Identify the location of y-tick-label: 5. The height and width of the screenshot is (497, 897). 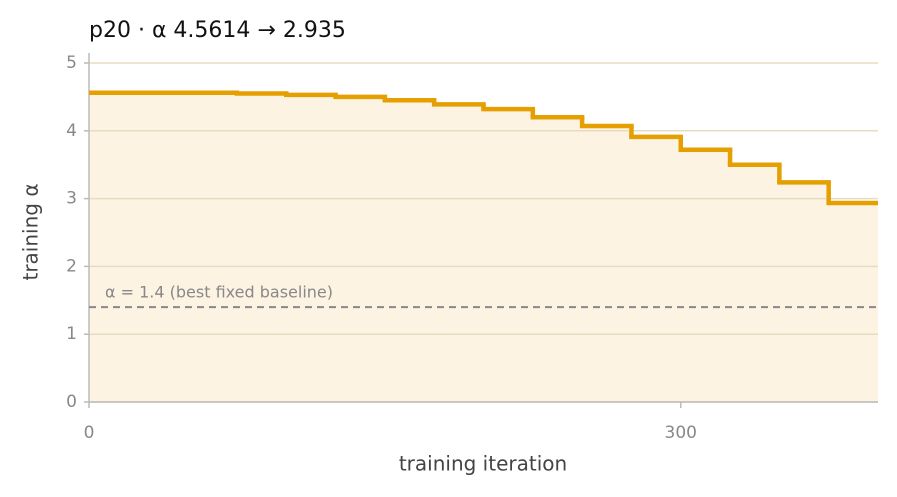
(71, 63).